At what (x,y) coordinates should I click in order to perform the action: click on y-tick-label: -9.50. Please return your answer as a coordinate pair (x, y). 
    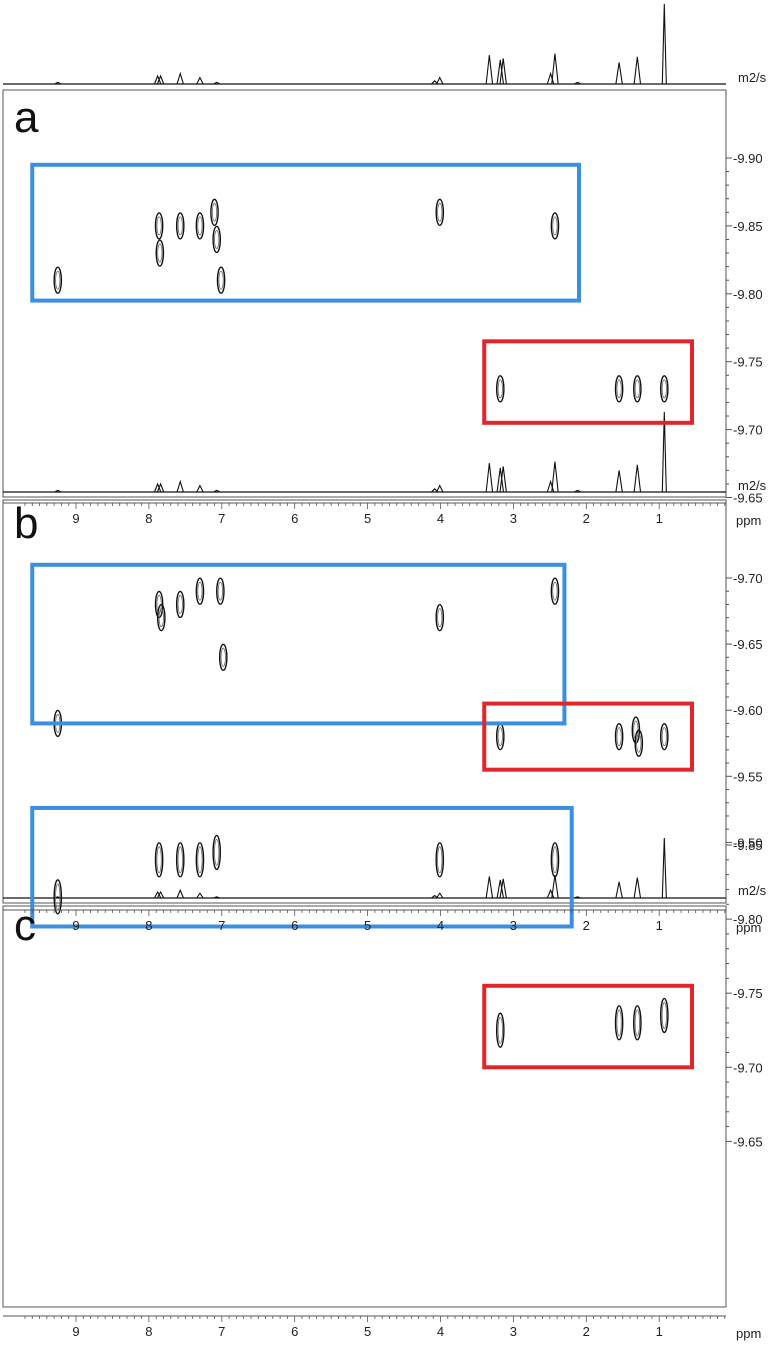
    Looking at the image, I should click on (748, 842).